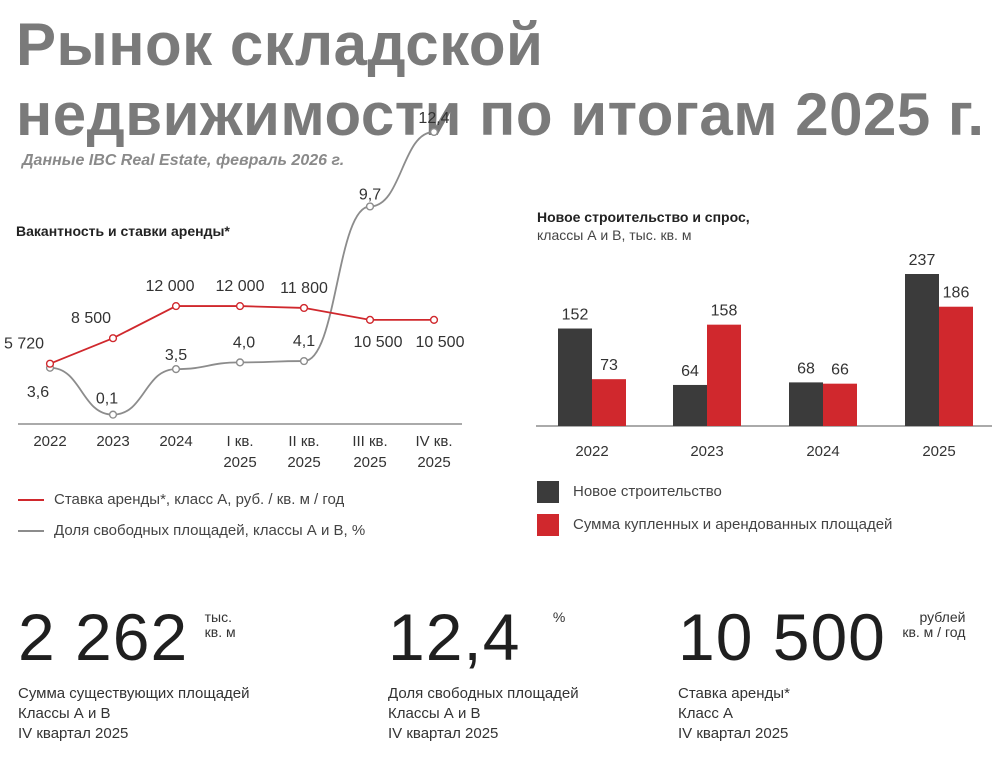 This screenshot has width=1006, height=758. I want to click on kpi-desc-line: Ставка аренды*, so click(734, 693).